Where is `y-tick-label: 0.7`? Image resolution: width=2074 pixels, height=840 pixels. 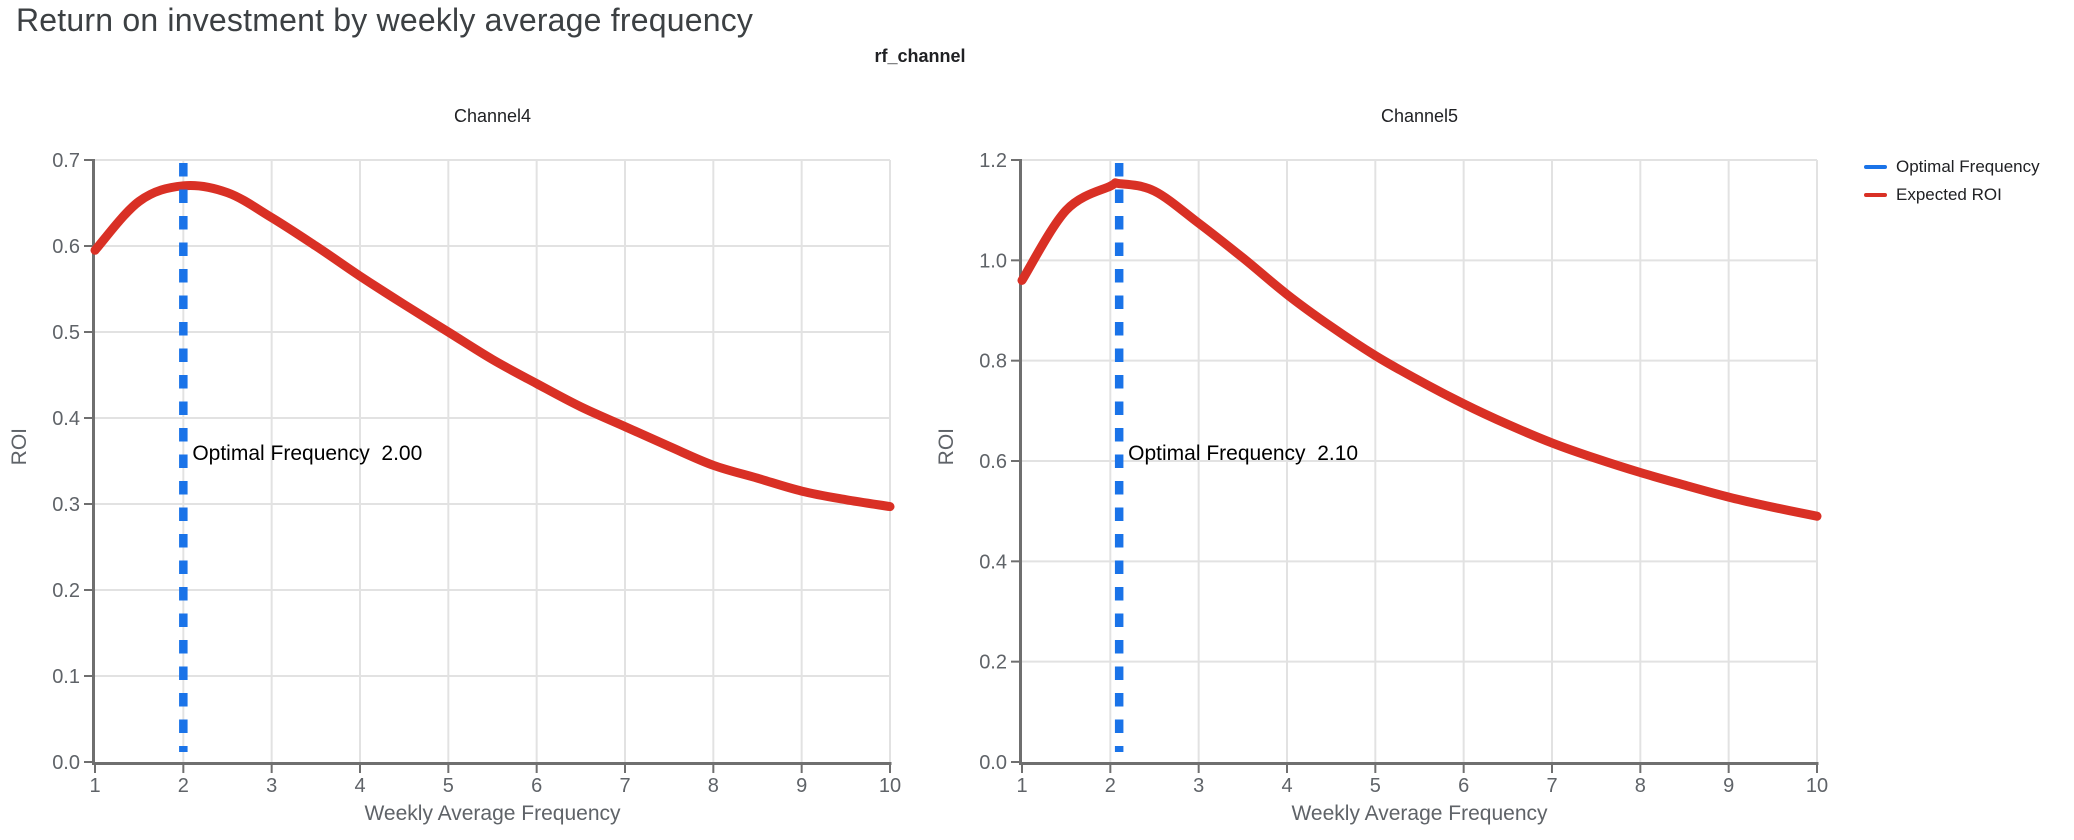
y-tick-label: 0.7 is located at coordinates (66, 161).